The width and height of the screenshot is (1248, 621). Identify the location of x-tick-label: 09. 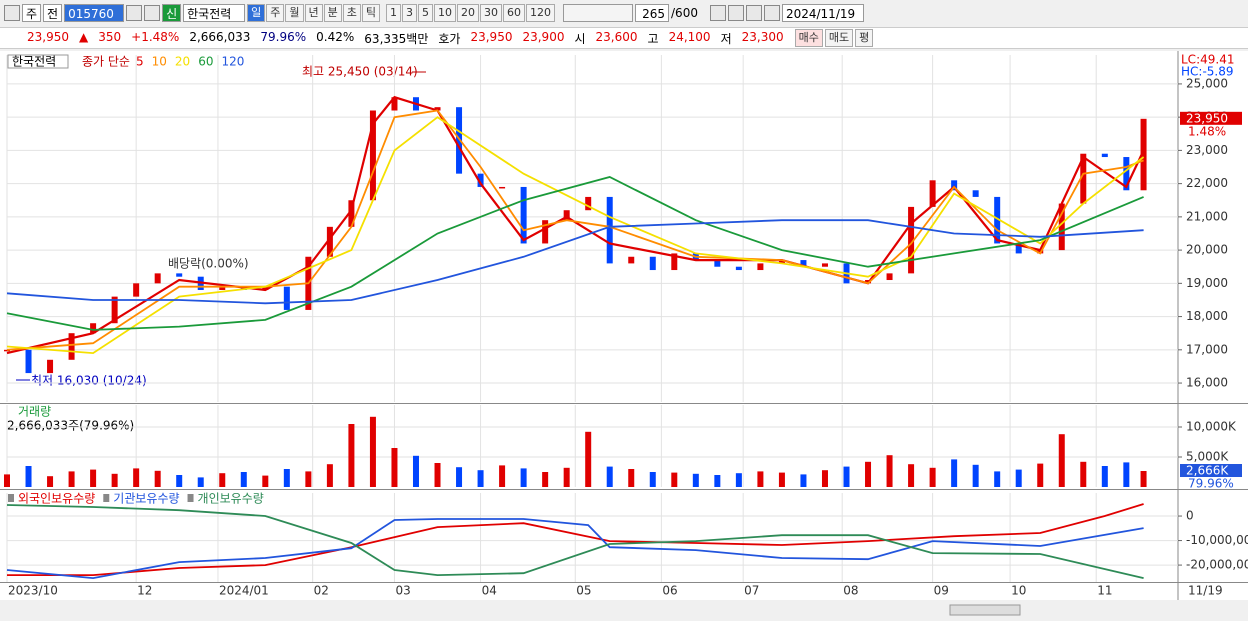
(941, 591).